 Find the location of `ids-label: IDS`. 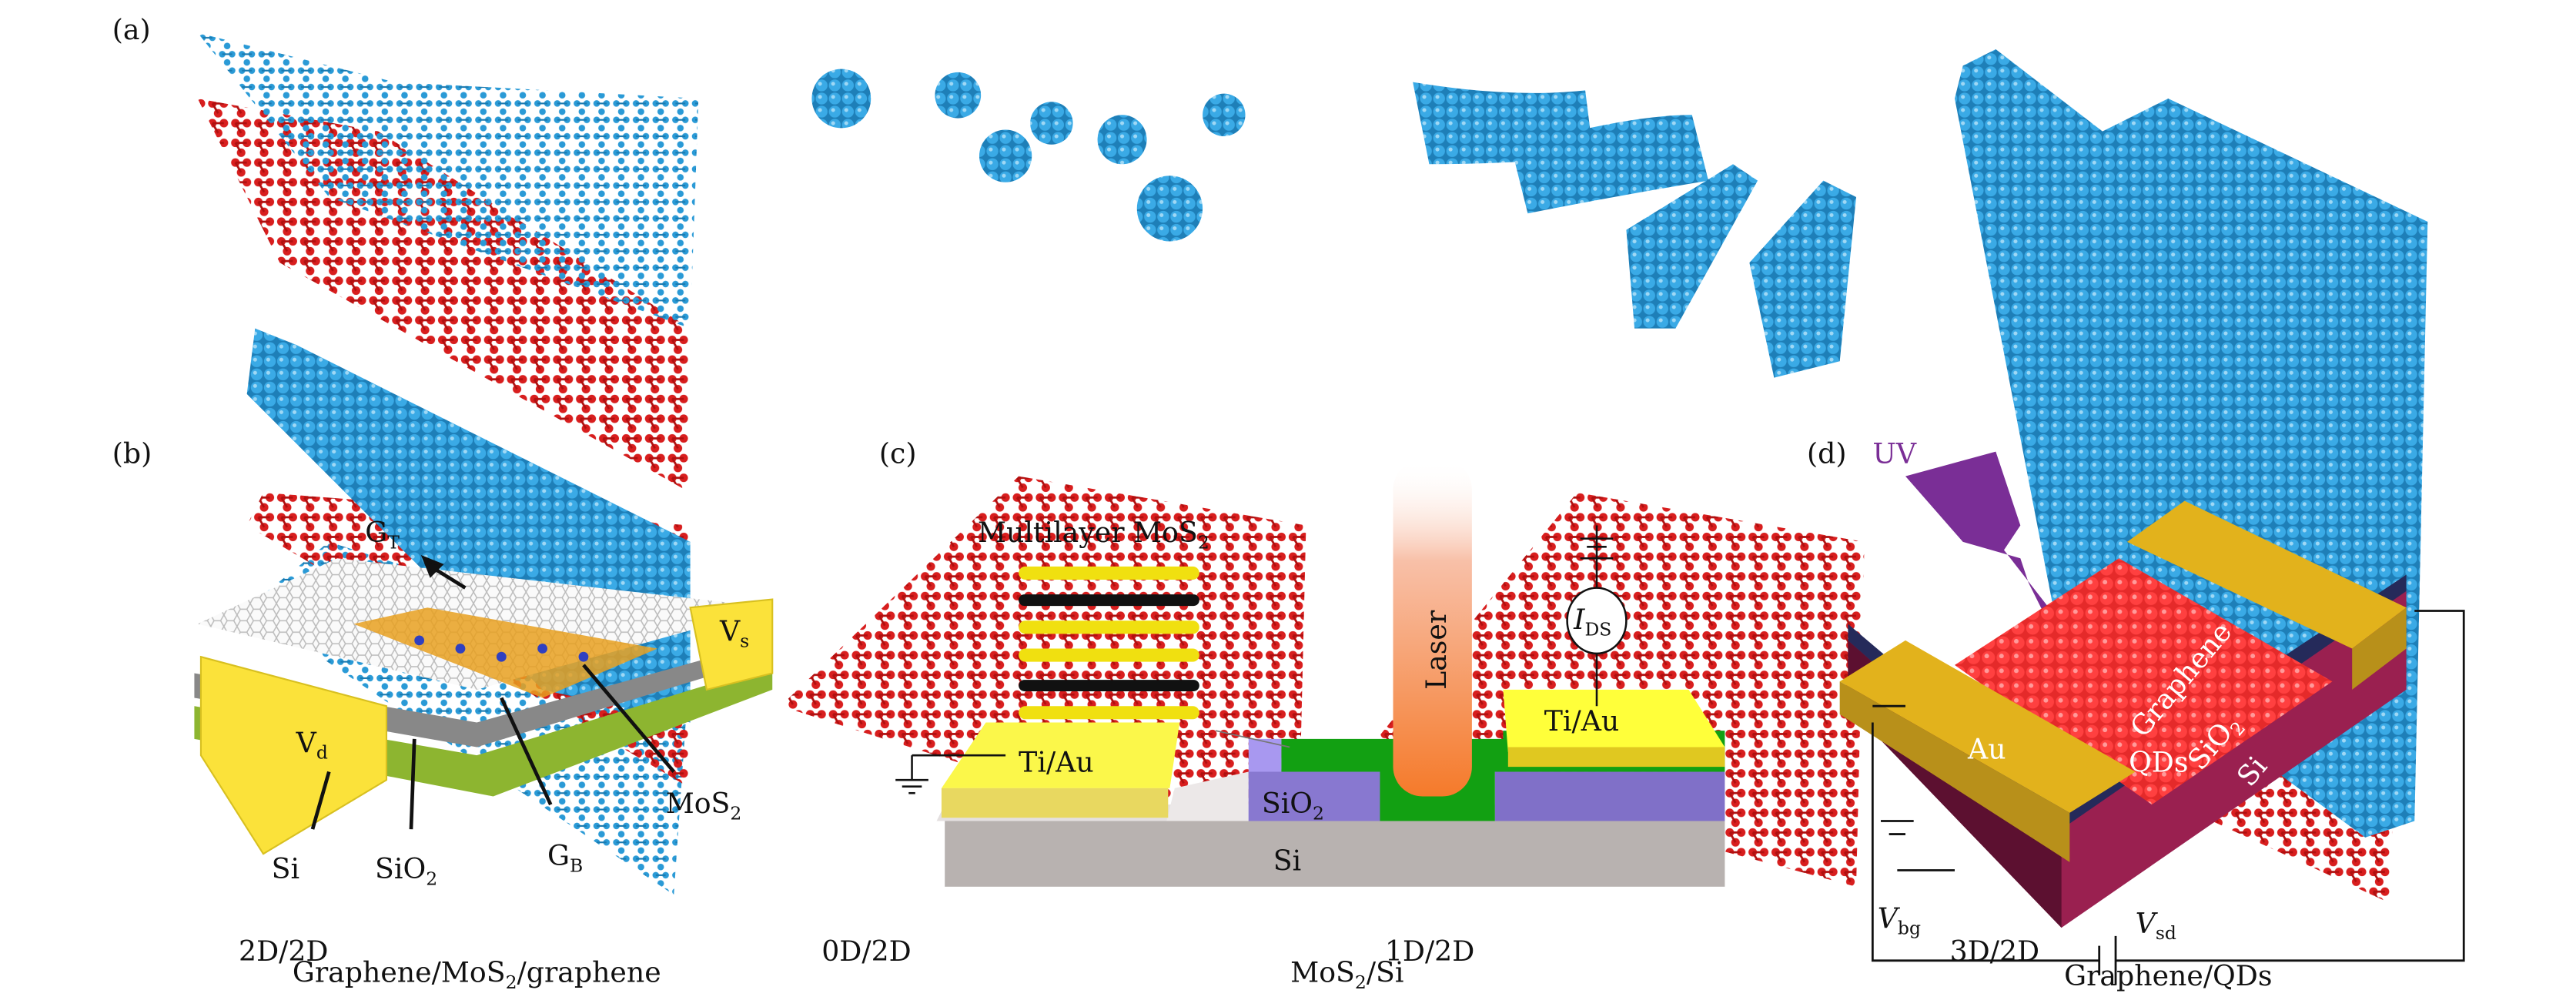

ids-label: IDS is located at coordinates (1592, 621).